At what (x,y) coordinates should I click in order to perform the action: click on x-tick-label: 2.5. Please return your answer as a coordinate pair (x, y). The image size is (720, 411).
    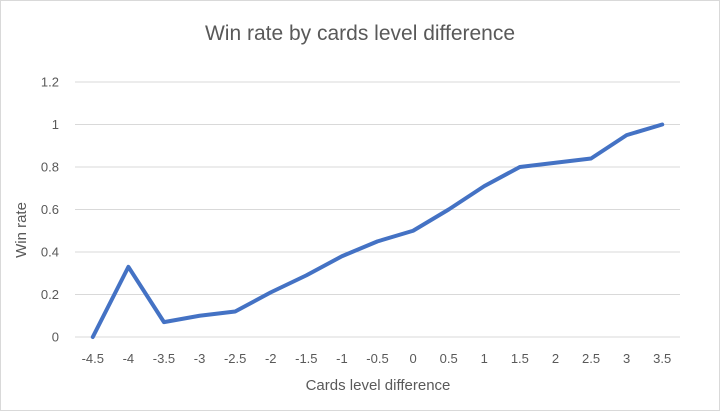
    Looking at the image, I should click on (591, 358).